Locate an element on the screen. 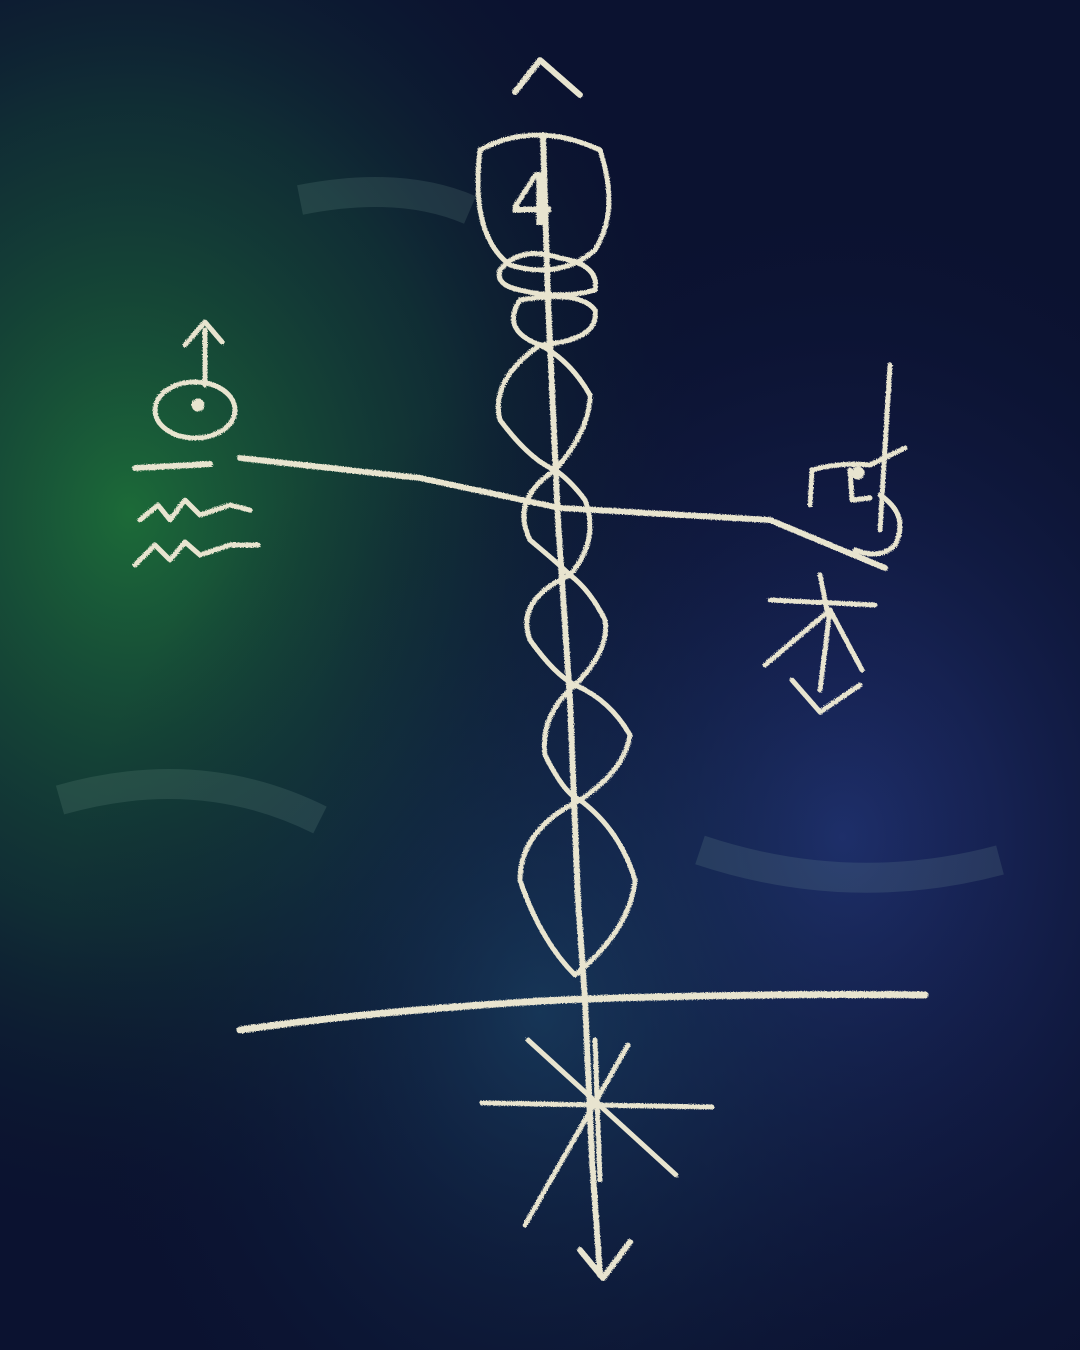  right-triangle-sigil is located at coordinates (820, 643).